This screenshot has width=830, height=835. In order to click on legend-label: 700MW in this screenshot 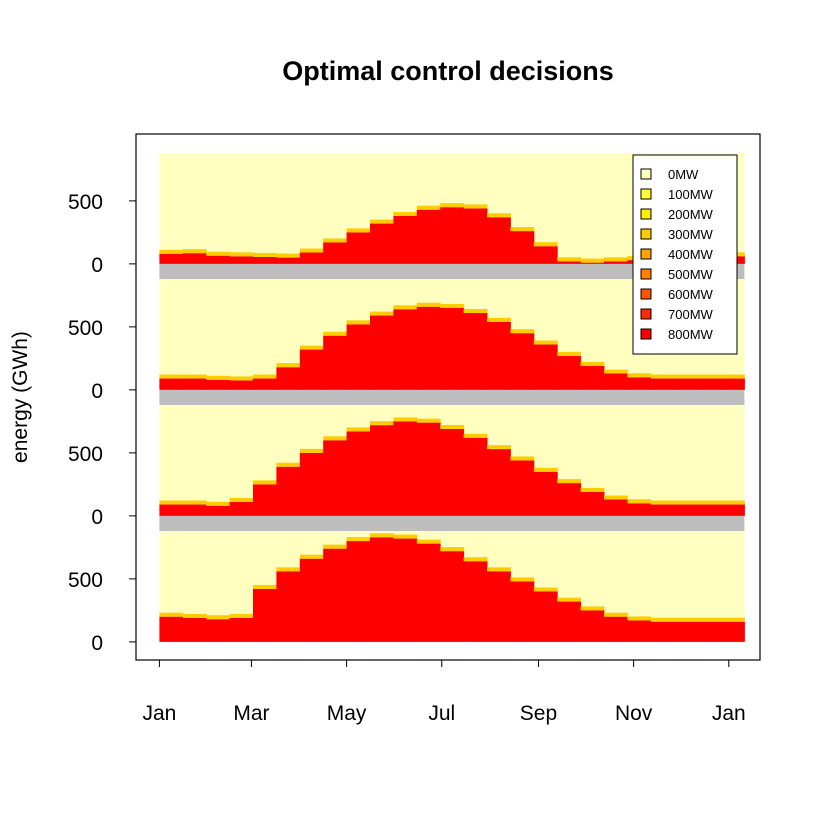, I will do `click(691, 314)`.